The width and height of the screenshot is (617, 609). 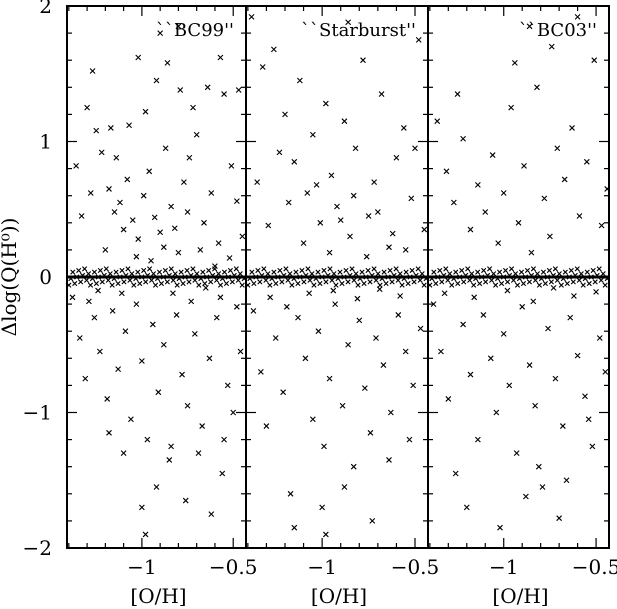 What do you see at coordinates (558, 30) in the screenshot?
I see `panel-title: ``BC03''` at bounding box center [558, 30].